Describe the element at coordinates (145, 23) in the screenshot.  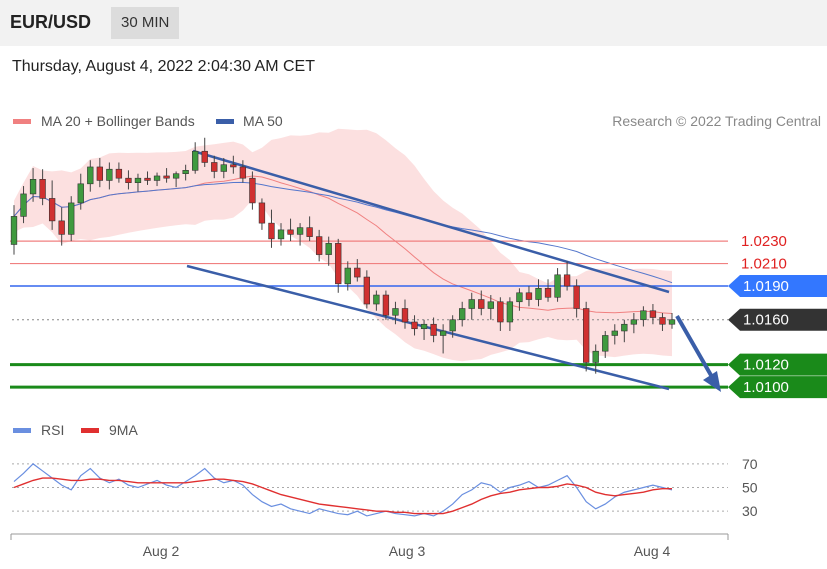
I see `timeframe-badge: 30 MIN` at that location.